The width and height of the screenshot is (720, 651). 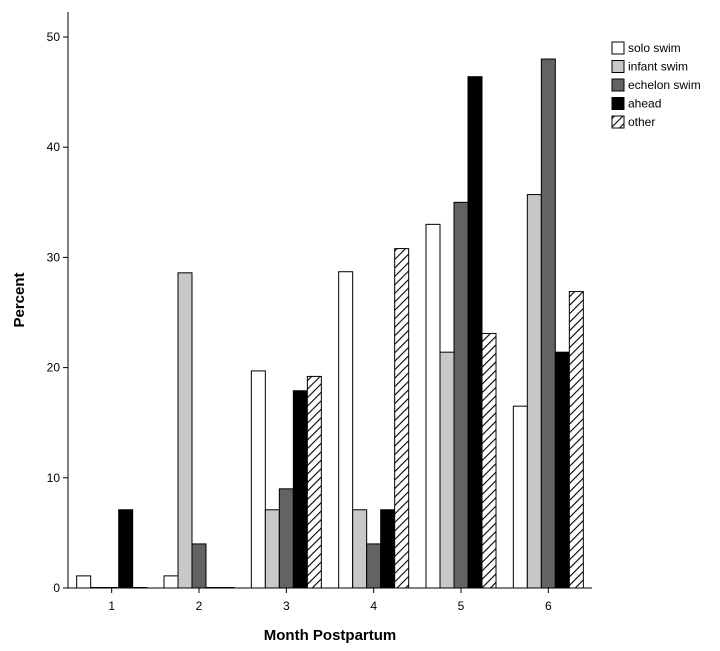 What do you see at coordinates (54, 368) in the screenshot?
I see `y-tick-label: 20` at bounding box center [54, 368].